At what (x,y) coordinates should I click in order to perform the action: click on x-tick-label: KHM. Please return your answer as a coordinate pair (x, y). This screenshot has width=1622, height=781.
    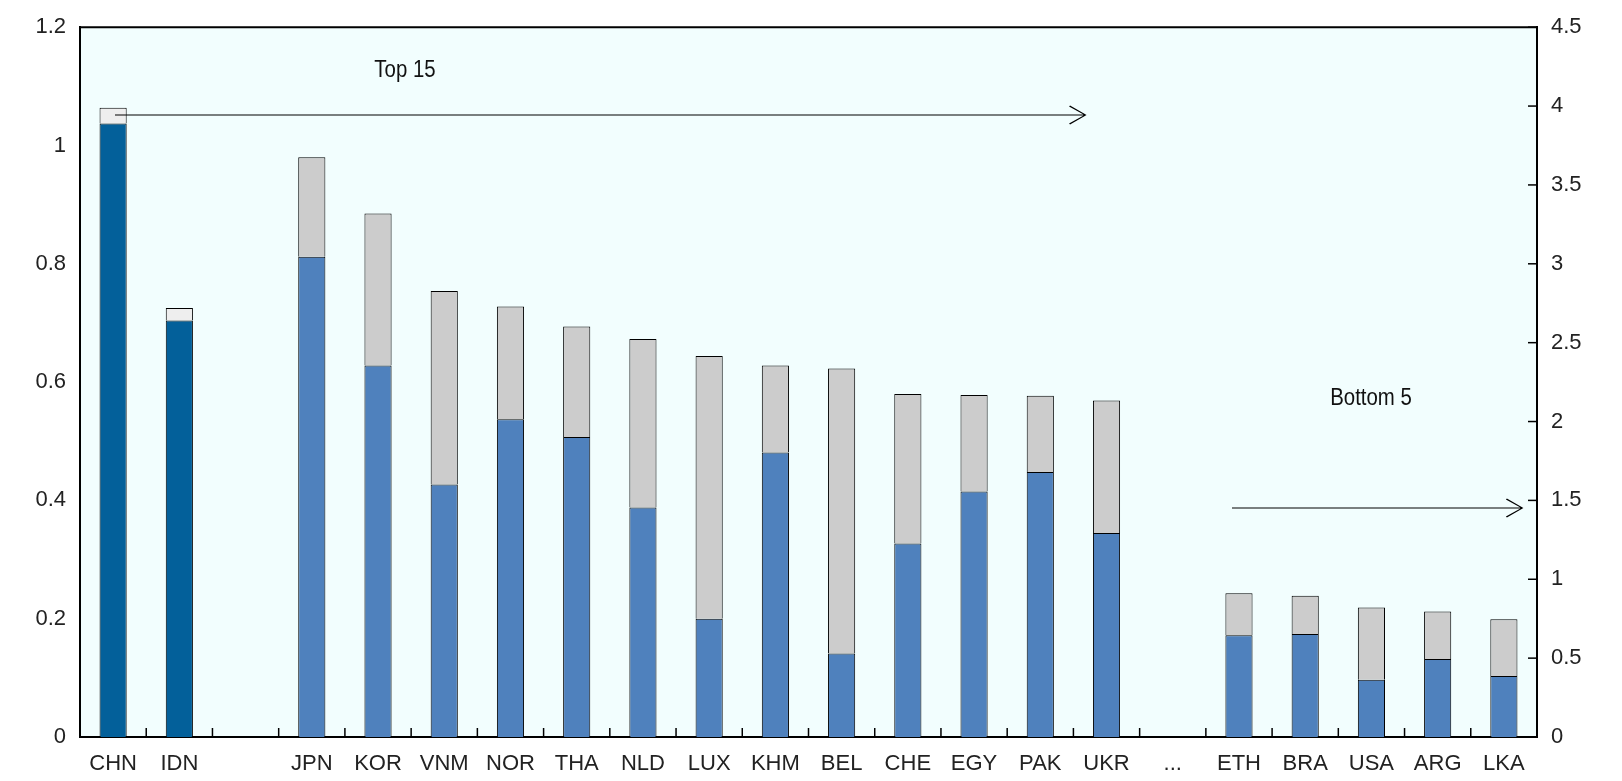
    Looking at the image, I should click on (775, 763).